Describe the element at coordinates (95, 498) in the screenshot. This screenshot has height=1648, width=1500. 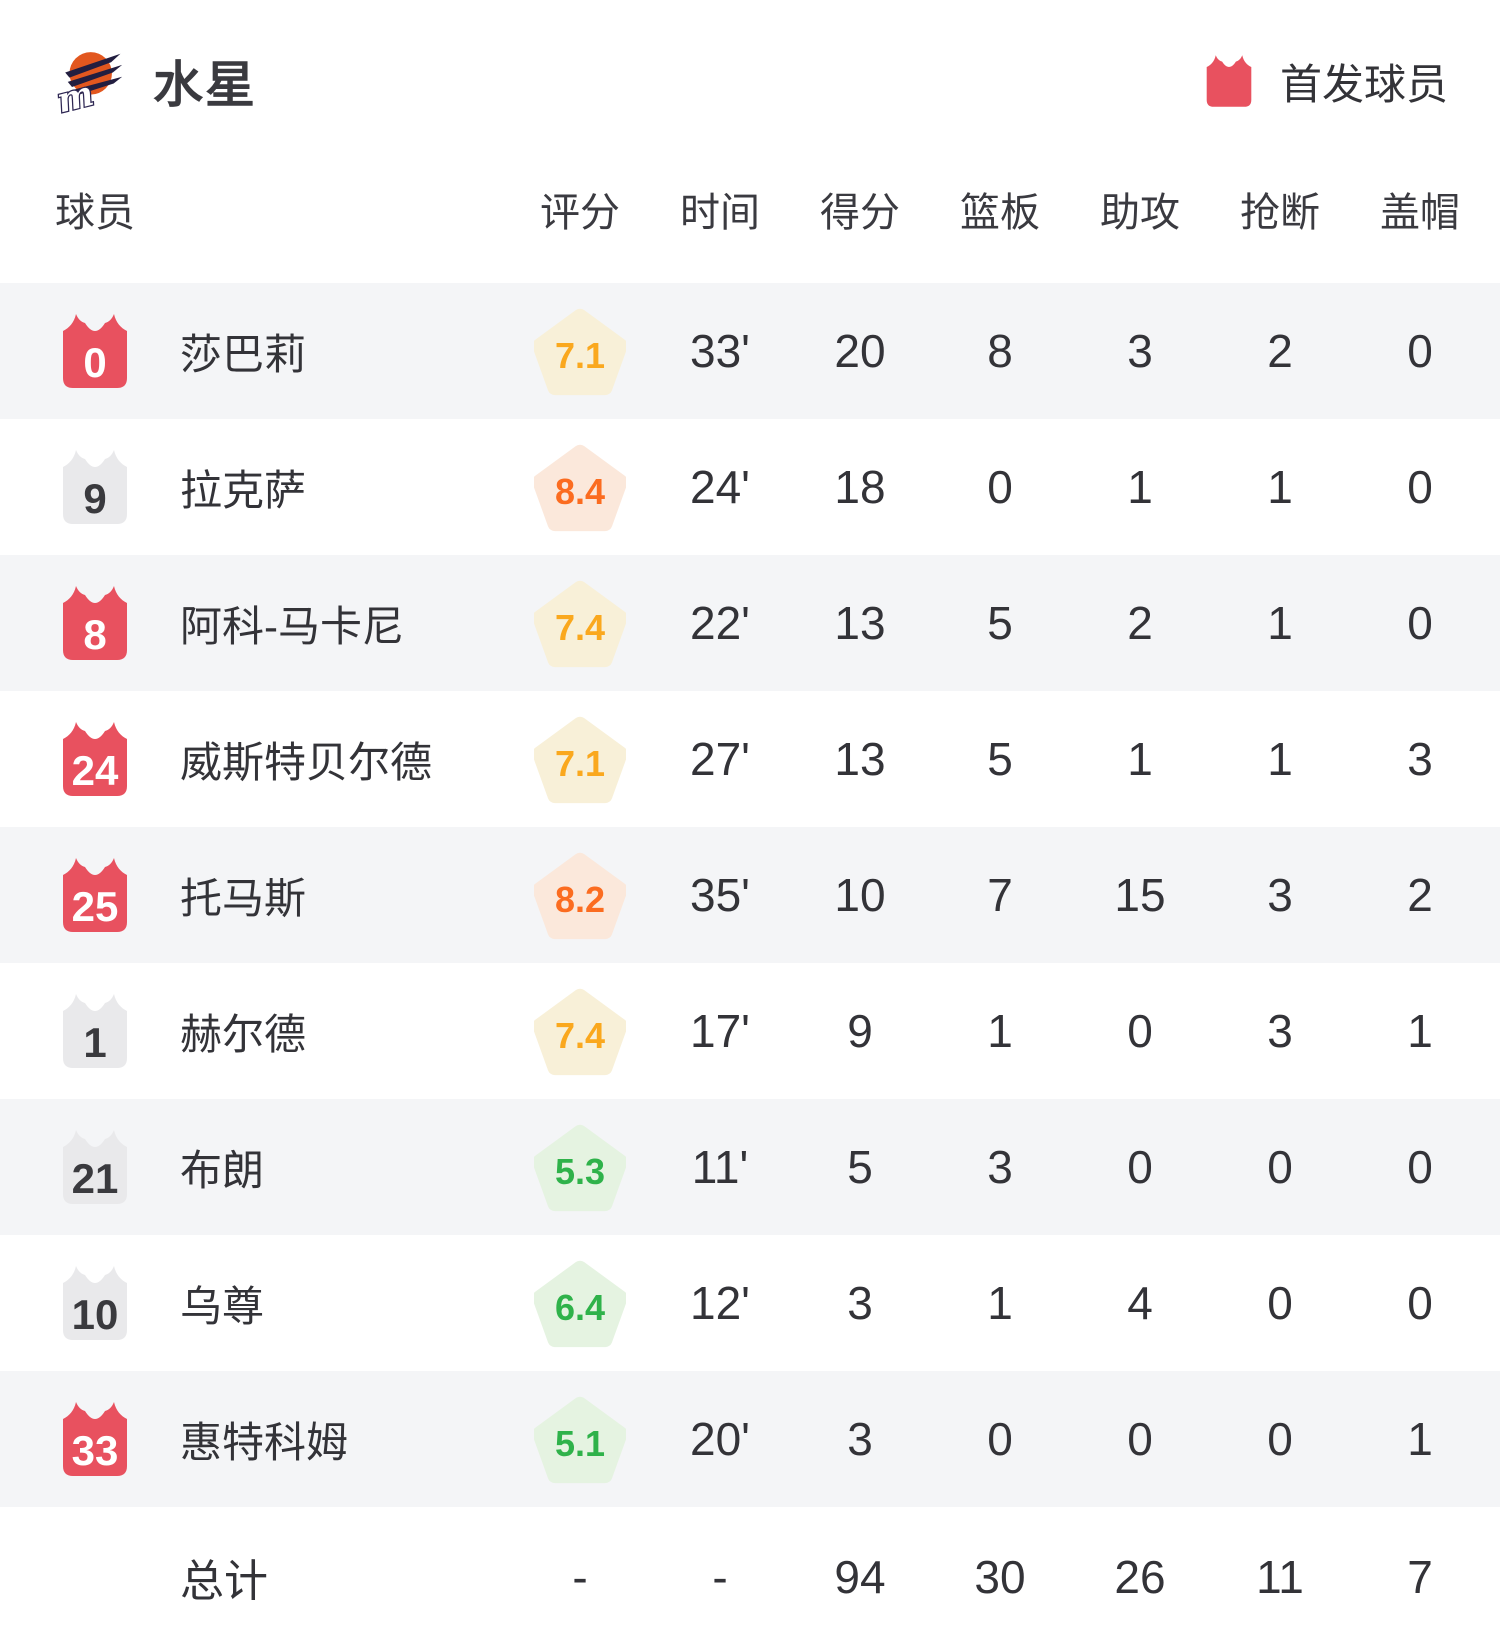
I see `jersey-number: 9` at that location.